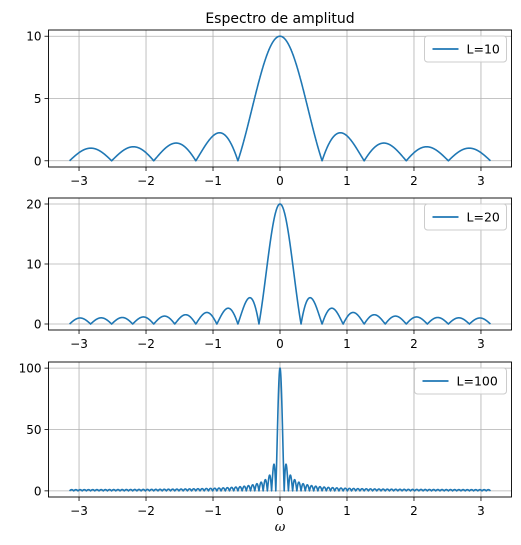  What do you see at coordinates (280, 527) in the screenshot?
I see `x-axis-label: ω` at bounding box center [280, 527].